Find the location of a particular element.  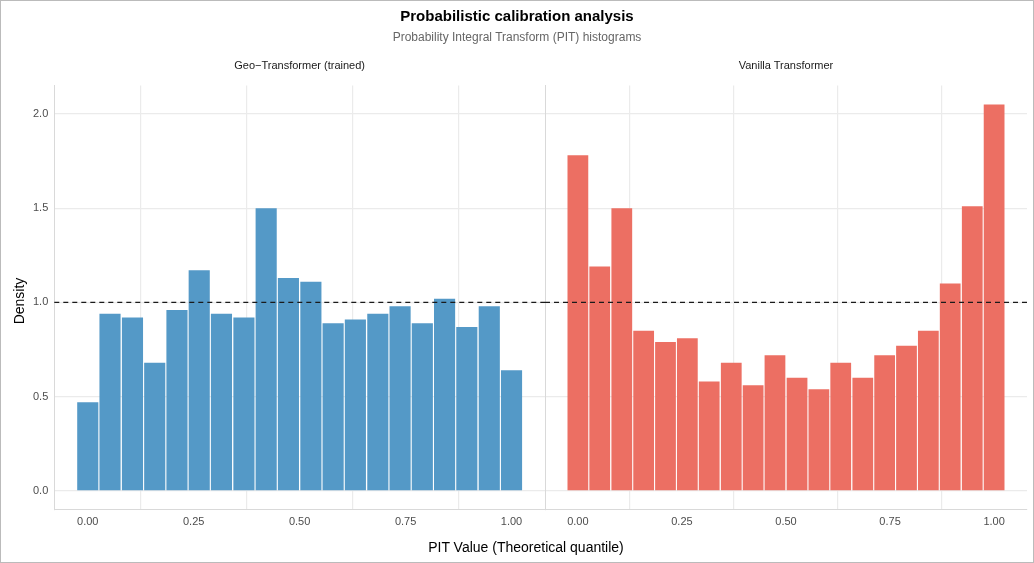

chart-subtitle: Probability Integral Transform (PIT) histograms is located at coordinates (517, 37).